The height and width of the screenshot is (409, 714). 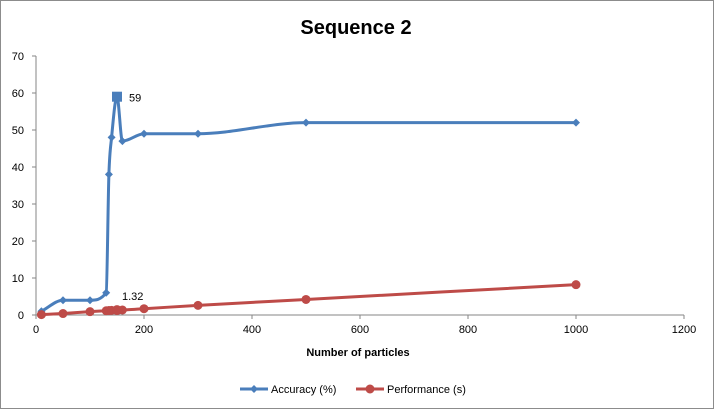 I want to click on x-tick-label: 0, so click(x=36, y=330).